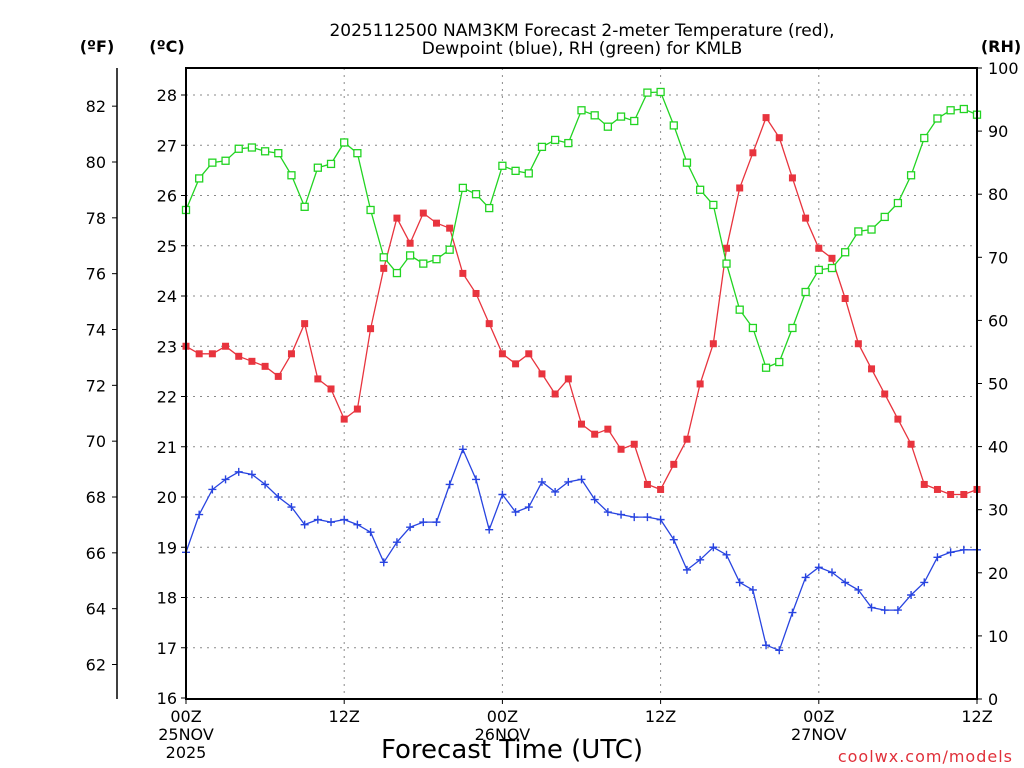 Image resolution: width=1024 pixels, height=768 pixels. Describe the element at coordinates (998, 131) in the screenshot. I see `rh-tick-label: 90` at that location.